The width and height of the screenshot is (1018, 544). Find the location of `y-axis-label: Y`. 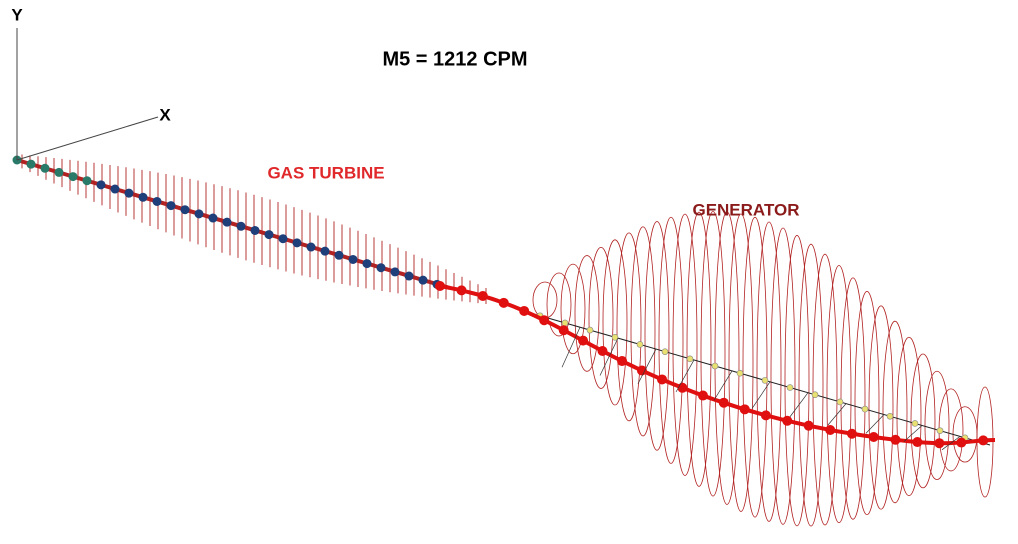

y-axis-label: Y is located at coordinates (17, 14).